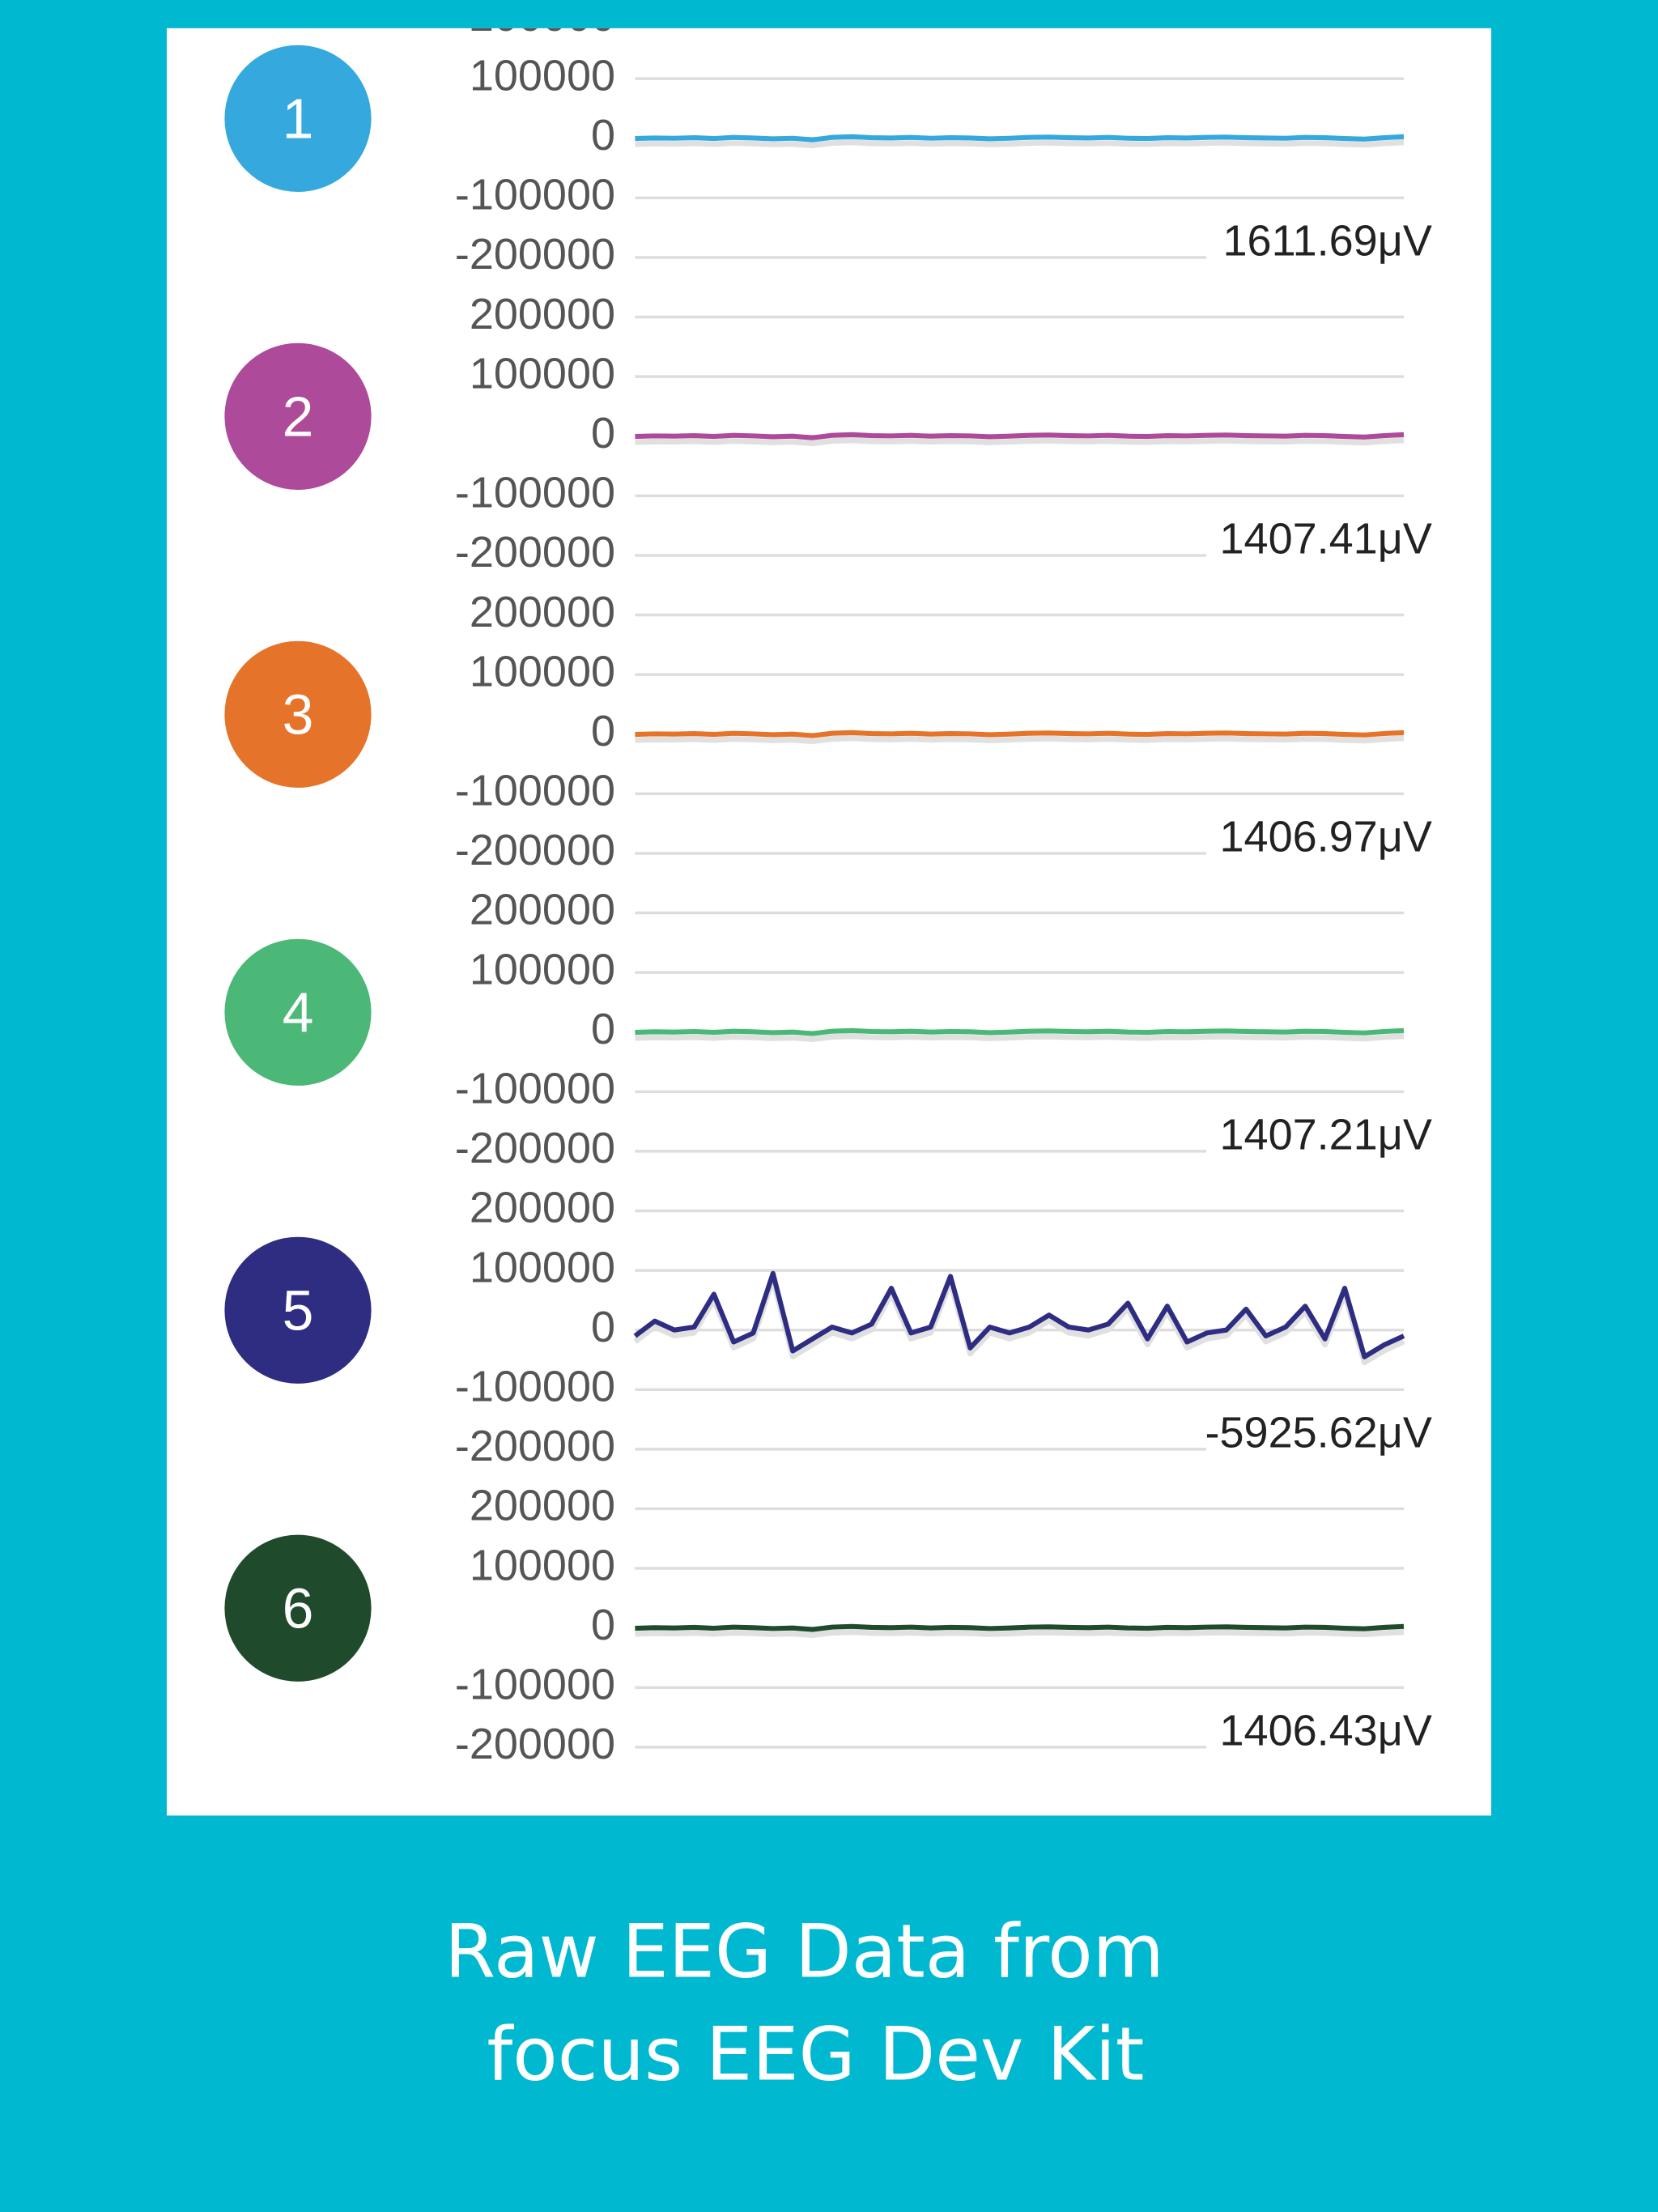  Describe the element at coordinates (1326, 539) in the screenshot. I see `value-readout: 1407.41μV` at that location.